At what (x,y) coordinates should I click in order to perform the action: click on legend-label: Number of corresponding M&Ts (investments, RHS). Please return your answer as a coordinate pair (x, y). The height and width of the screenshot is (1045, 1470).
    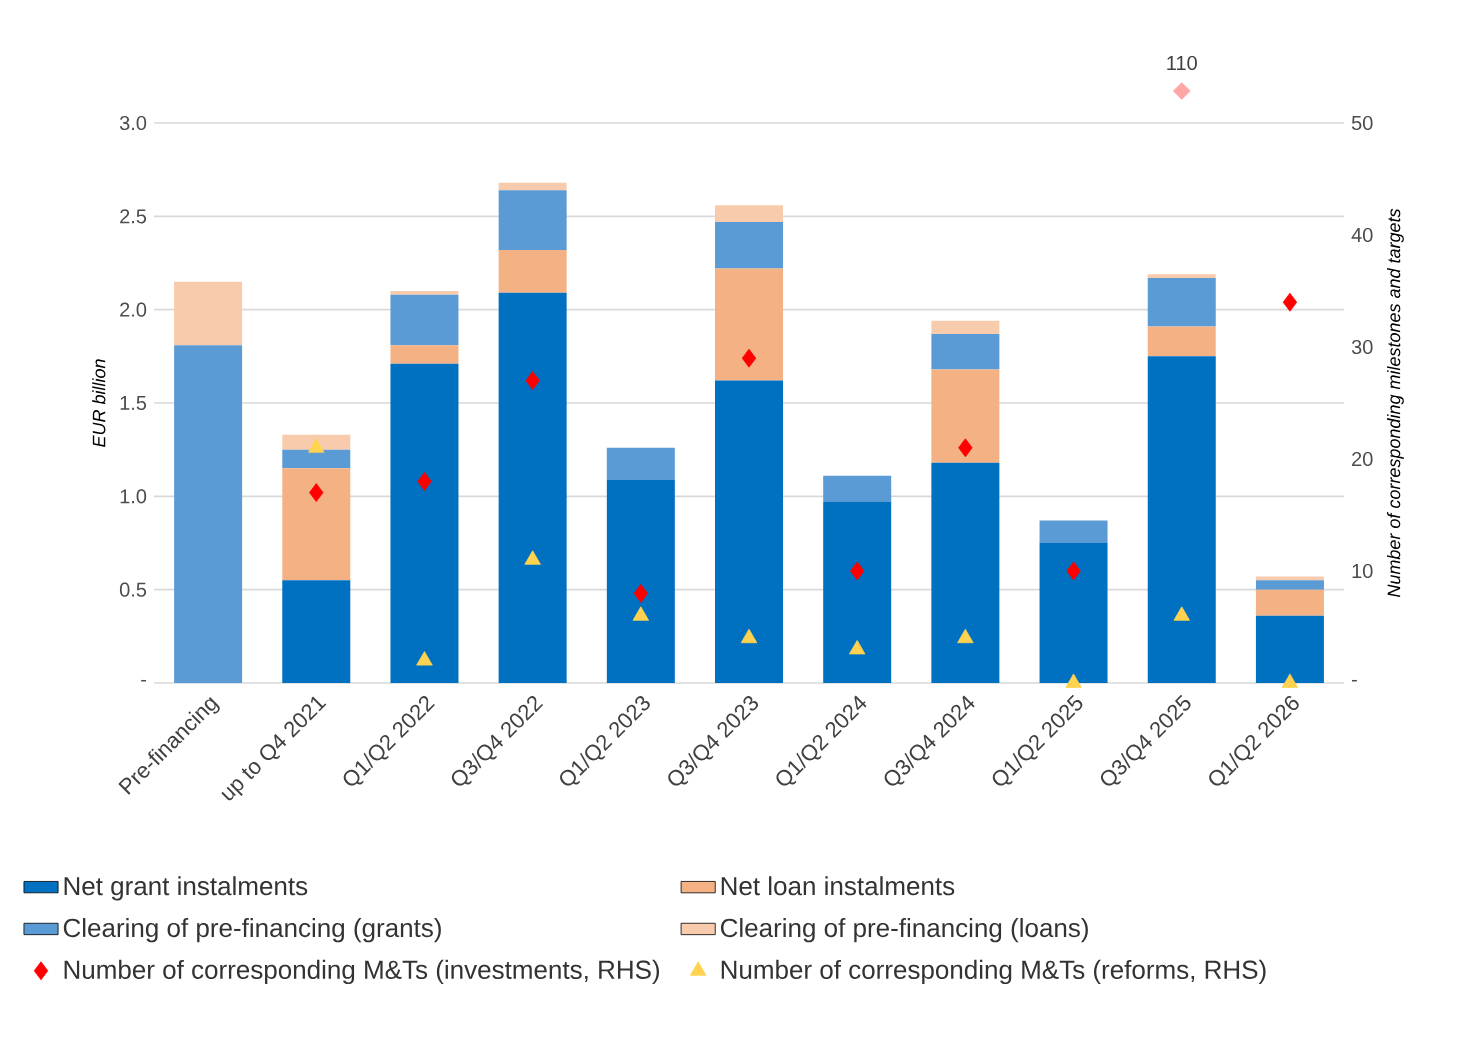
    Looking at the image, I should click on (362, 972).